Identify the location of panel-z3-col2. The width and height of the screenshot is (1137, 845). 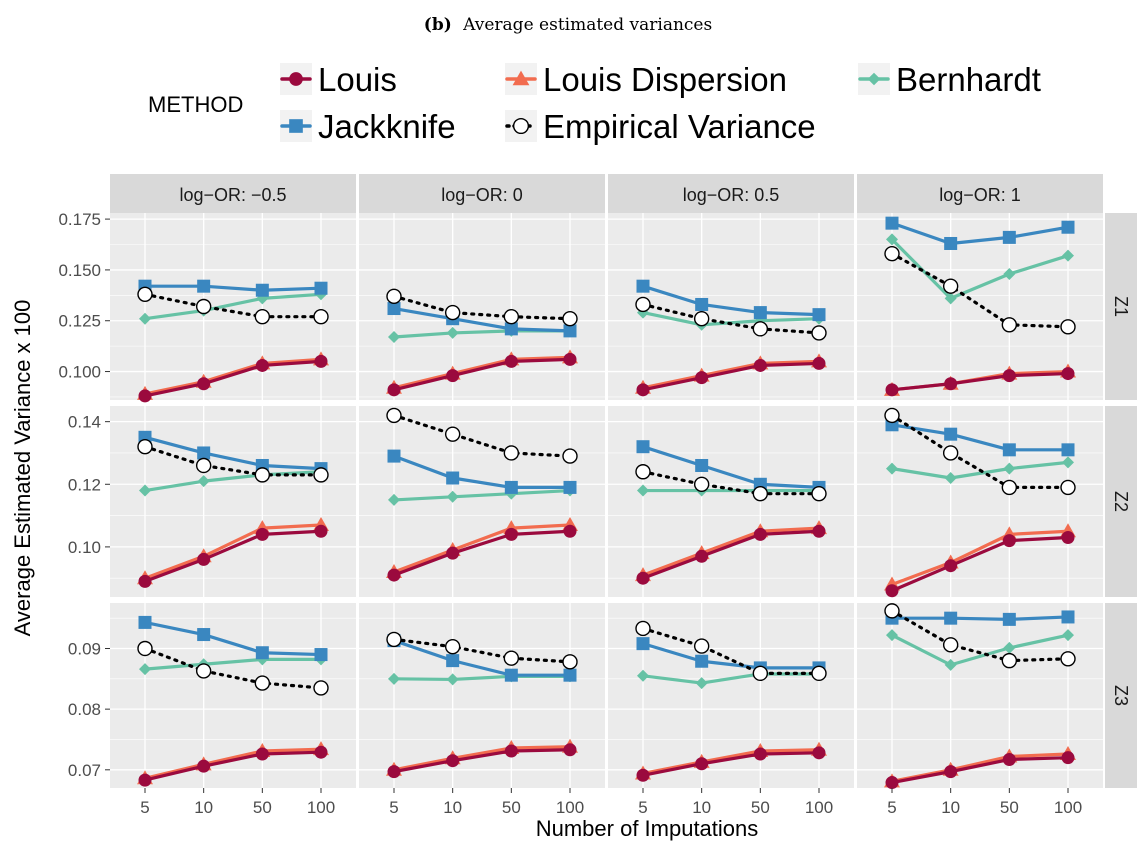
(482, 695).